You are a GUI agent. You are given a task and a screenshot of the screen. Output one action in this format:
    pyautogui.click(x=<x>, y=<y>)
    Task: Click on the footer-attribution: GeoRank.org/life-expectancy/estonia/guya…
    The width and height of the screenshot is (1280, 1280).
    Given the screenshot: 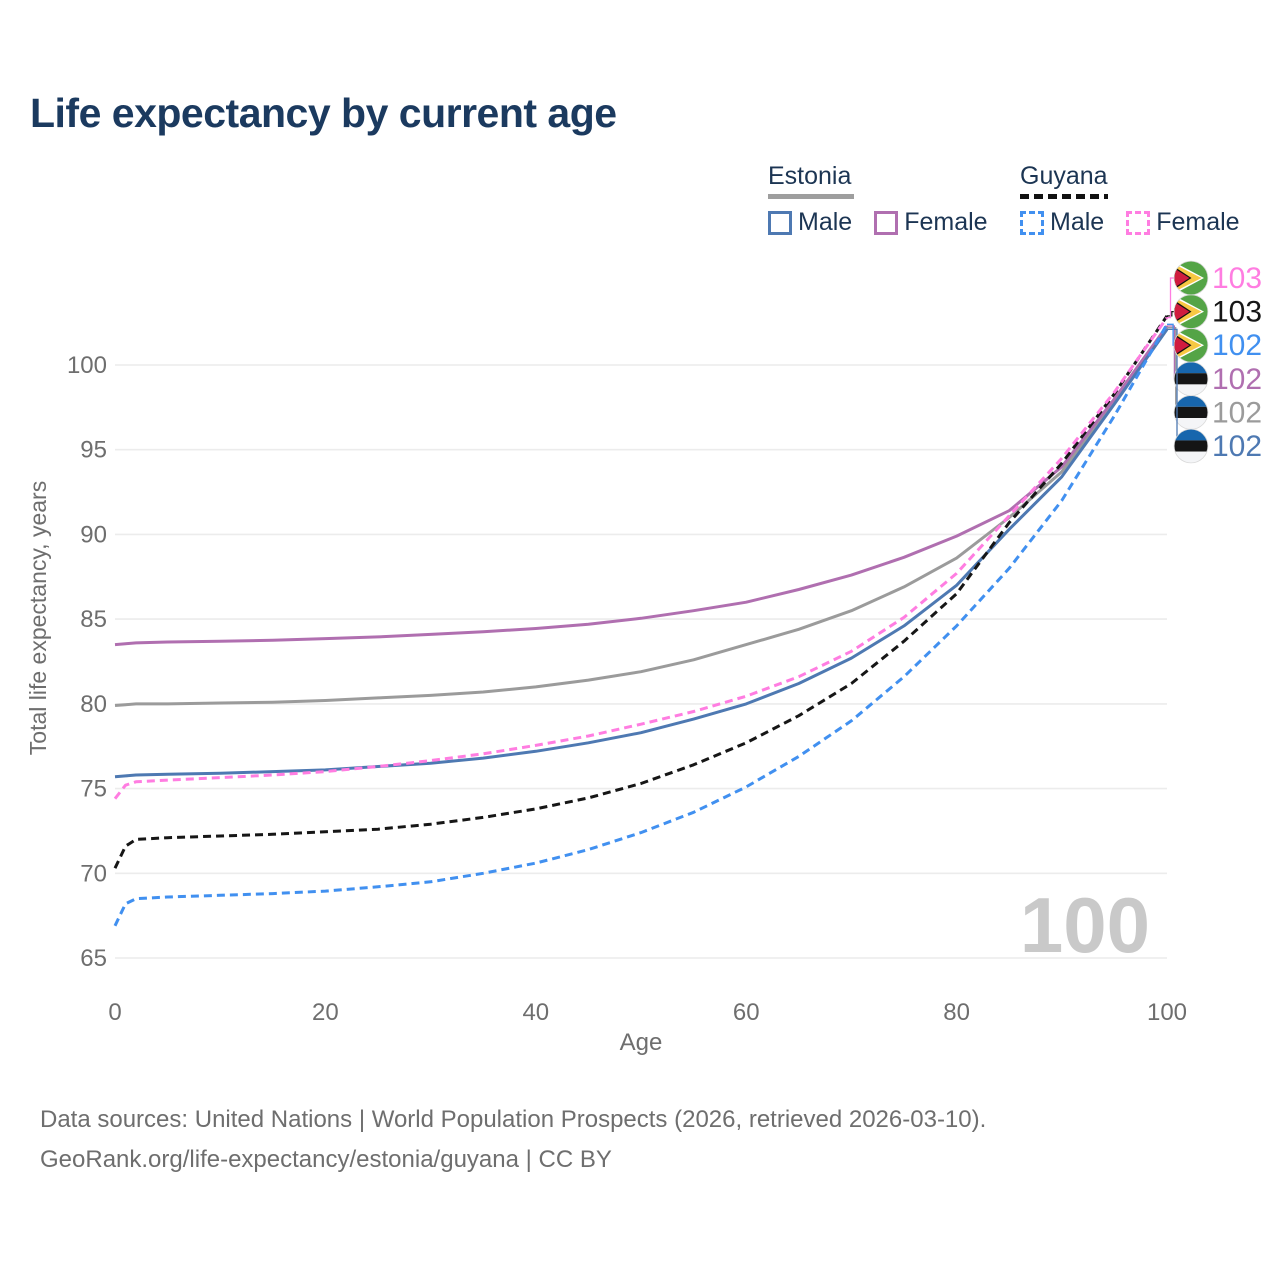 What is the action you would take?
    pyautogui.click(x=326, y=1159)
    